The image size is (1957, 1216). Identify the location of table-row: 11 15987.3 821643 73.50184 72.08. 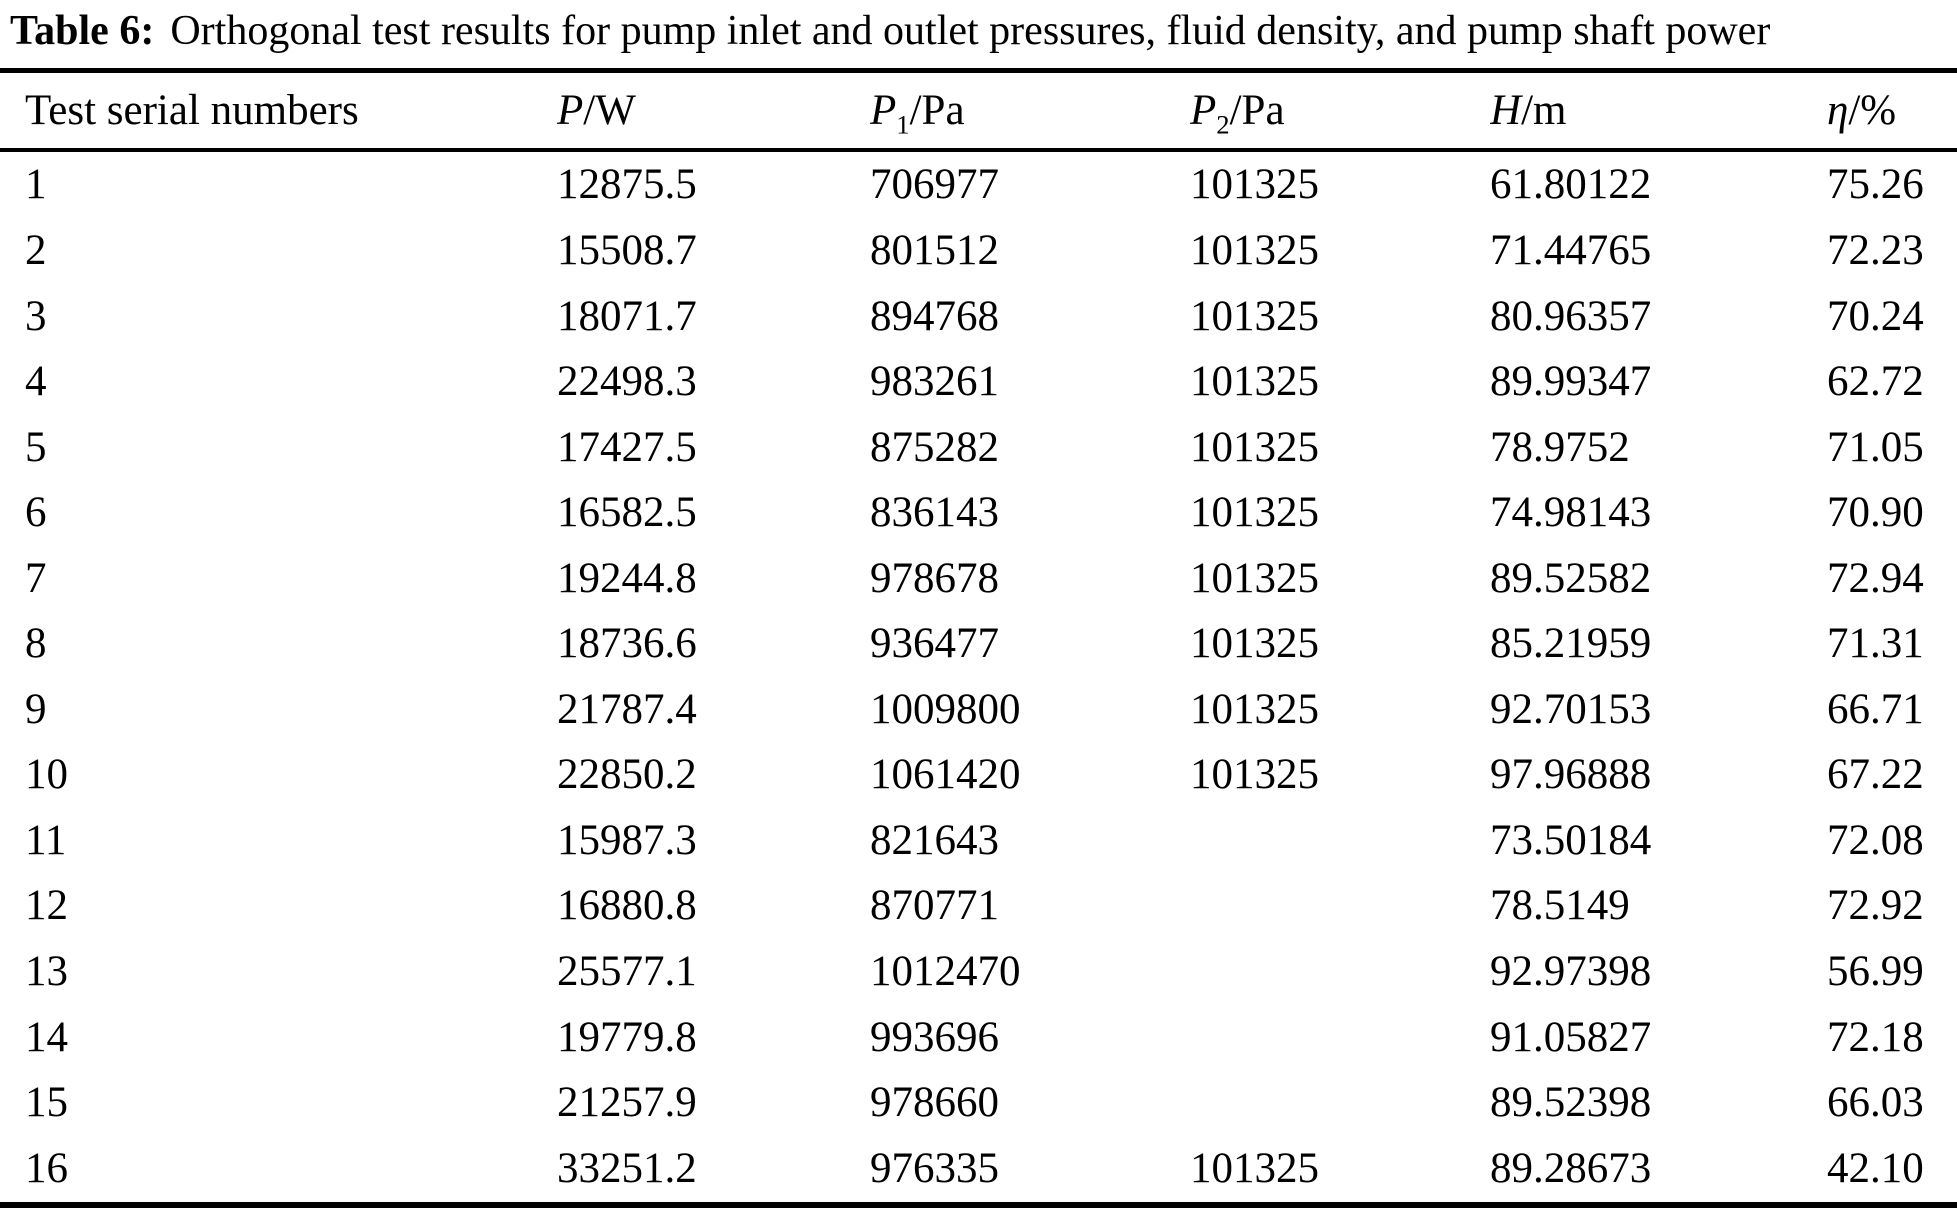
(978, 841).